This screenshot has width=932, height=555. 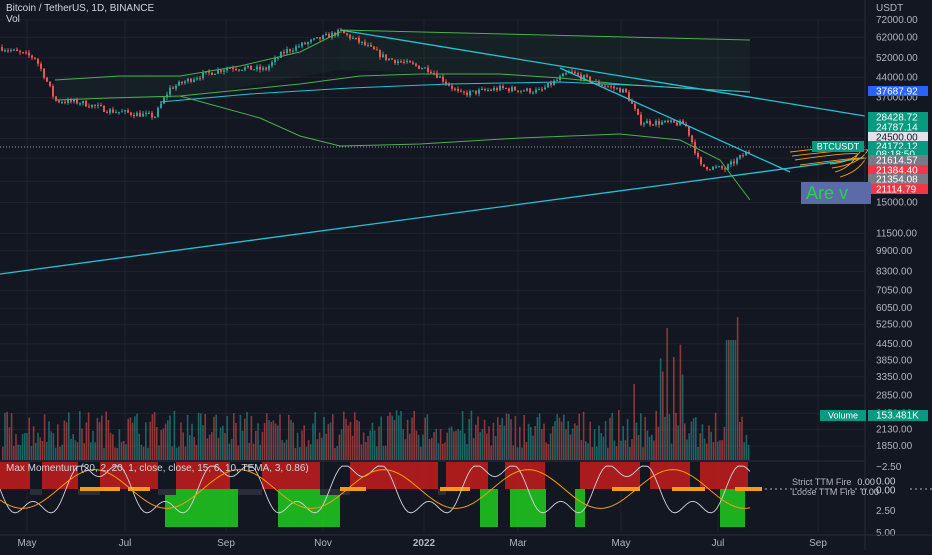 I want to click on time-tick-label: Sep, so click(x=226, y=543).